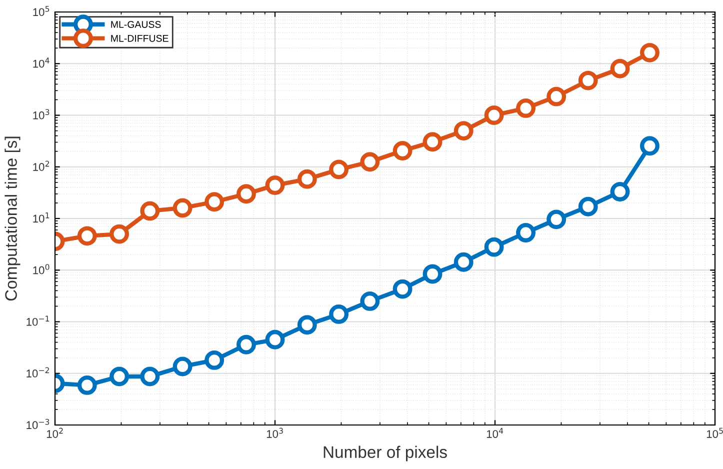  I want to click on x-tick-label: 10$^{5}$, so click(714, 433).